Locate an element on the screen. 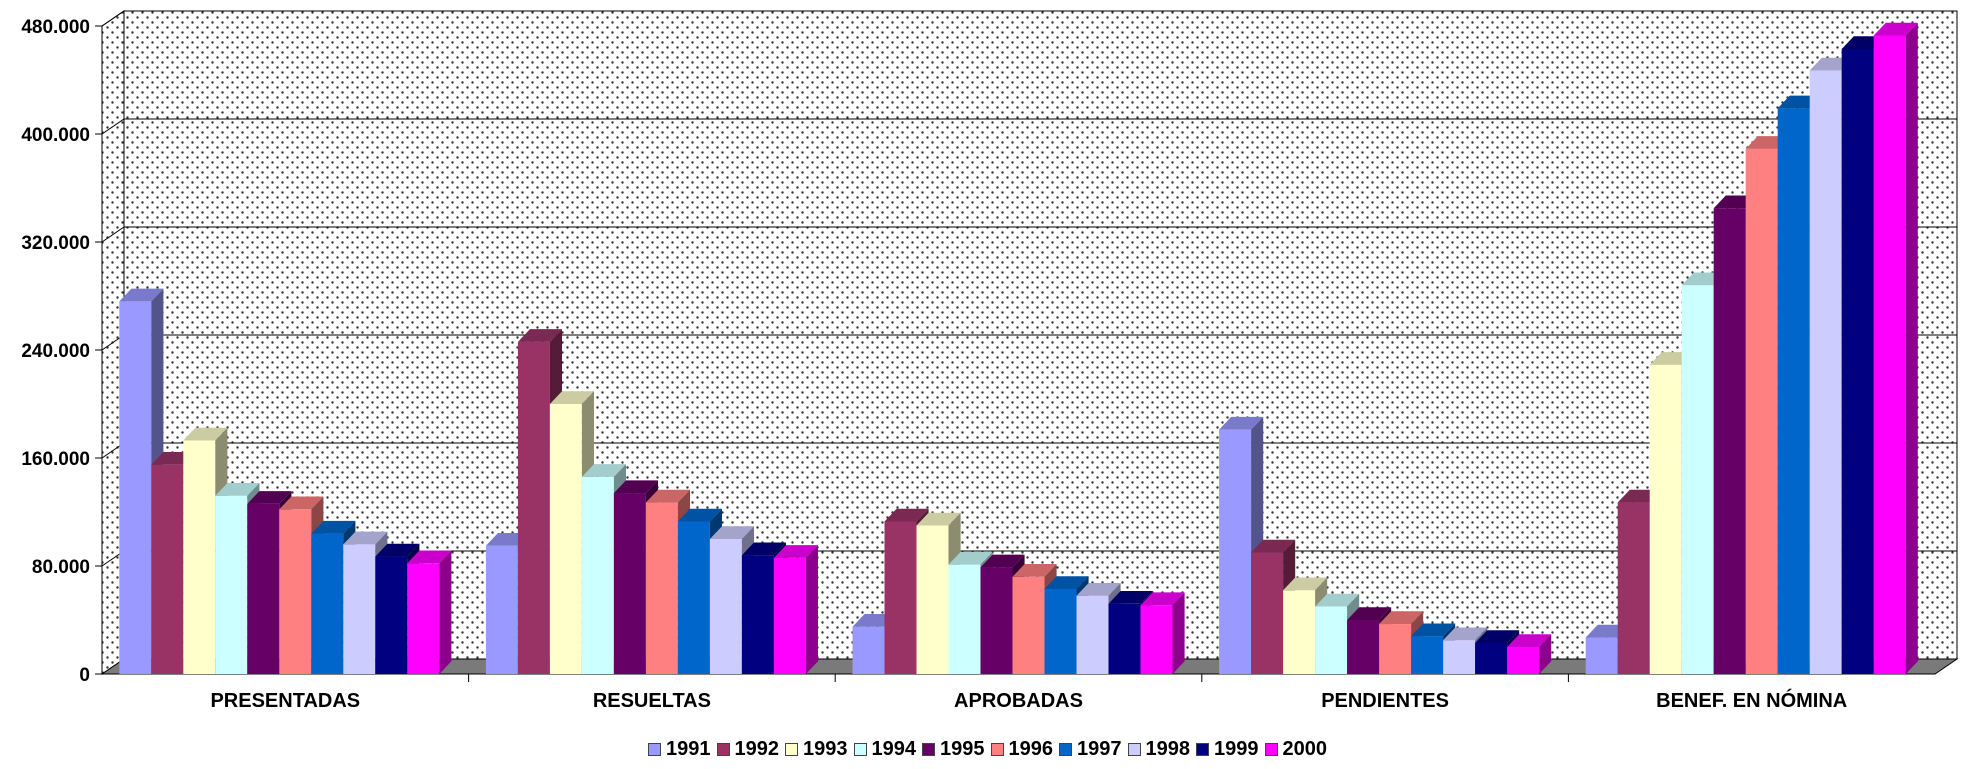  bar-2000-presentadas is located at coordinates (429, 612).